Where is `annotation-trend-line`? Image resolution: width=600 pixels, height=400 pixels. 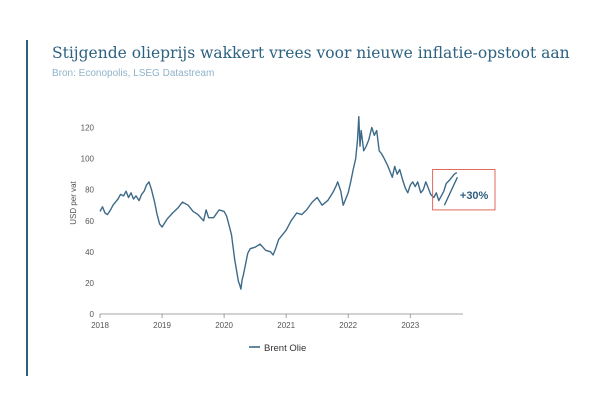 annotation-trend-line is located at coordinates (451, 191).